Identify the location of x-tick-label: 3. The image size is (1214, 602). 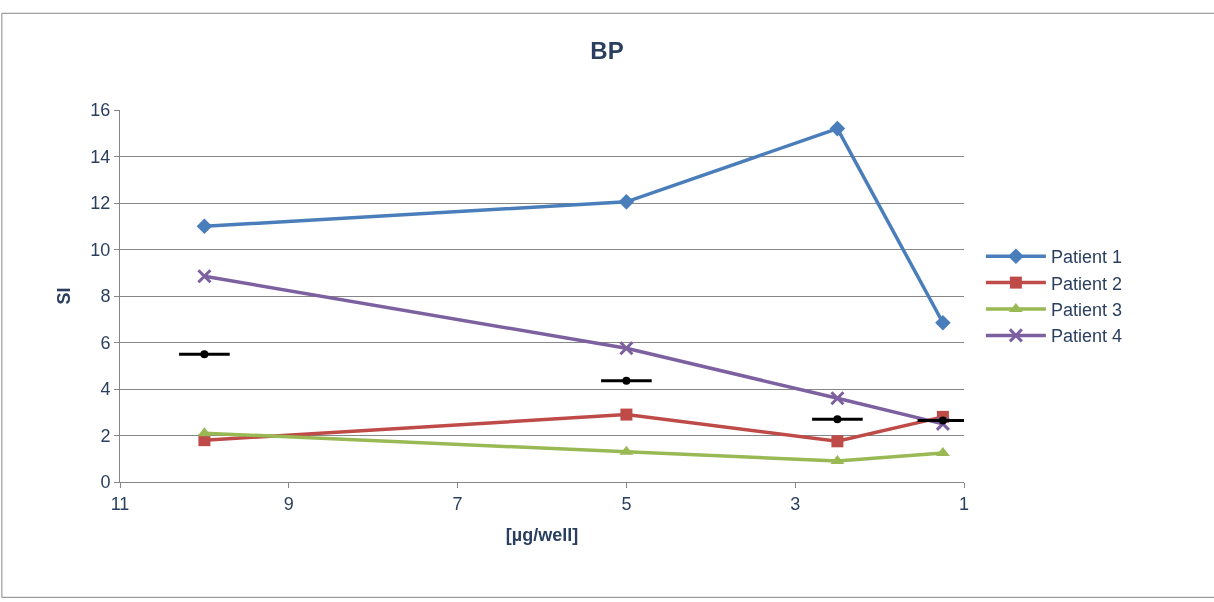
(795, 503).